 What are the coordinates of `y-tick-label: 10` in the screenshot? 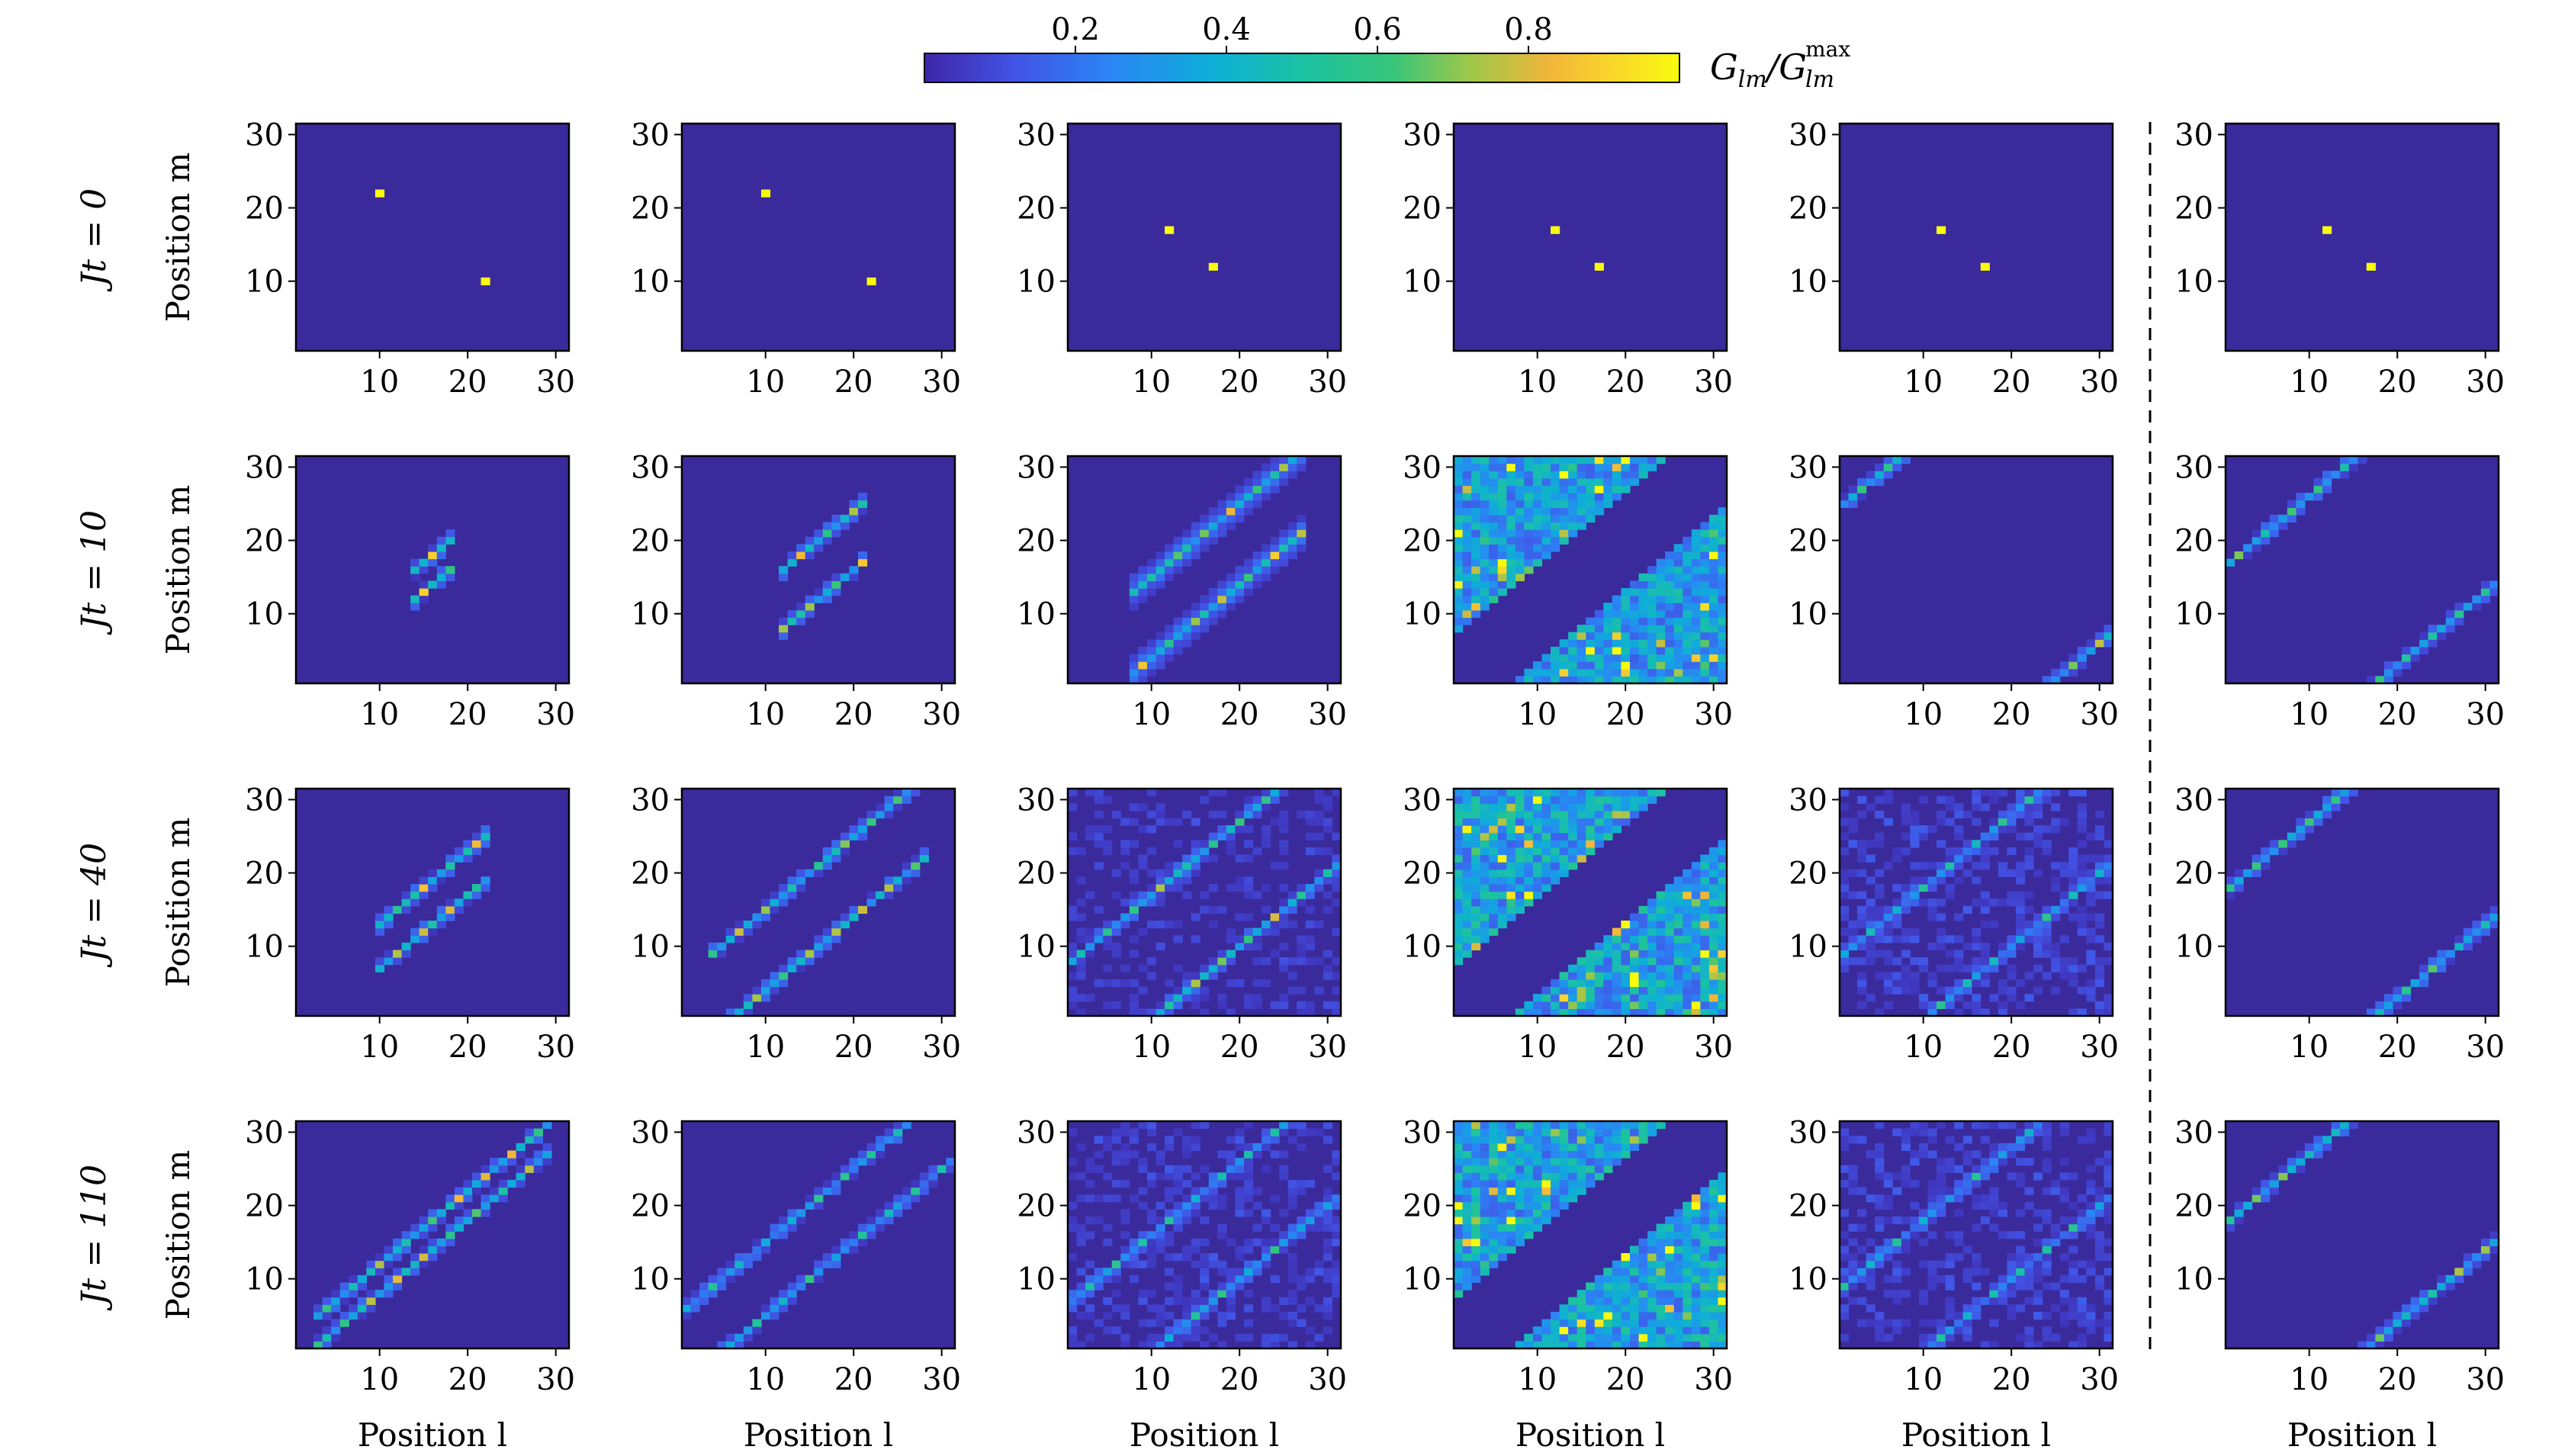 It's located at (1808, 614).